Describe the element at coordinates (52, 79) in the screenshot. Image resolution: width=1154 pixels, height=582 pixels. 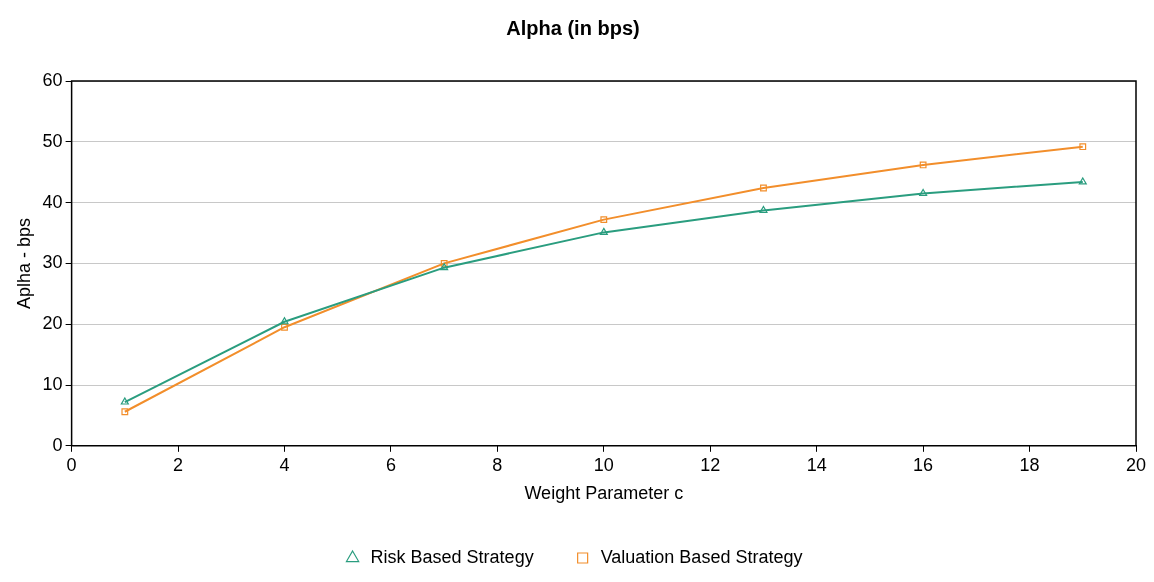
I see `y-tick-label: 60` at that location.